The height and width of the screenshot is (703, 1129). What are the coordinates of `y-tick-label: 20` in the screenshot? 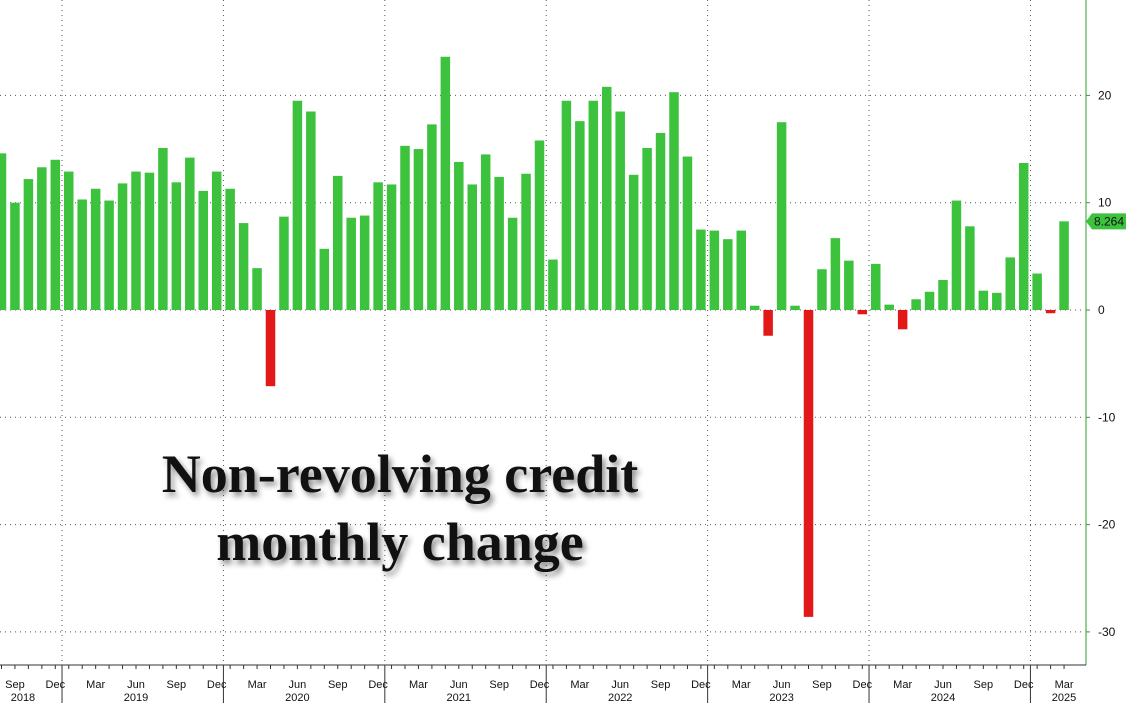 It's located at (1105, 95).